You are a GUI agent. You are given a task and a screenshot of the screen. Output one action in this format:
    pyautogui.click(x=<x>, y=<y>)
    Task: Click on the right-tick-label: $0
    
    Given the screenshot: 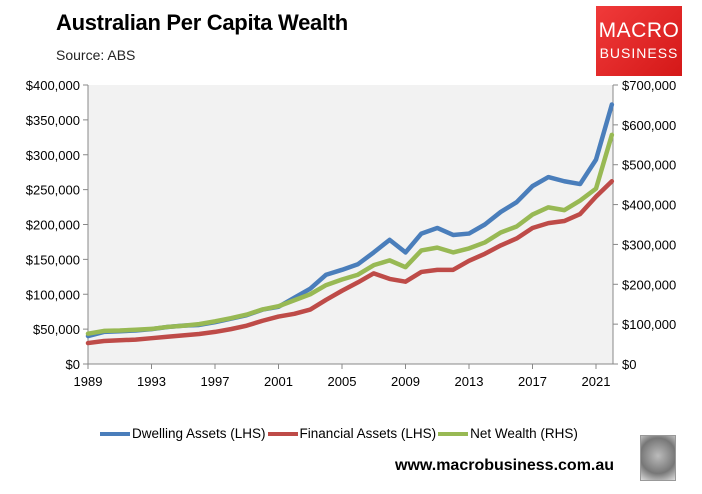 What is the action you would take?
    pyautogui.click(x=629, y=364)
    